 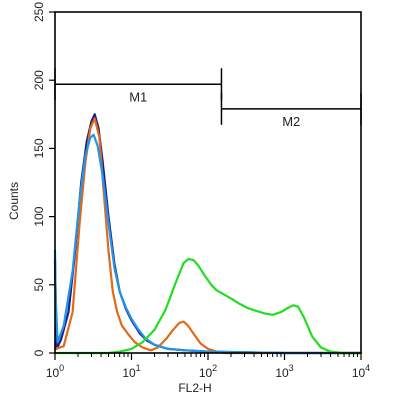 I want to click on x-tick-label: 10³, so click(x=284, y=371).